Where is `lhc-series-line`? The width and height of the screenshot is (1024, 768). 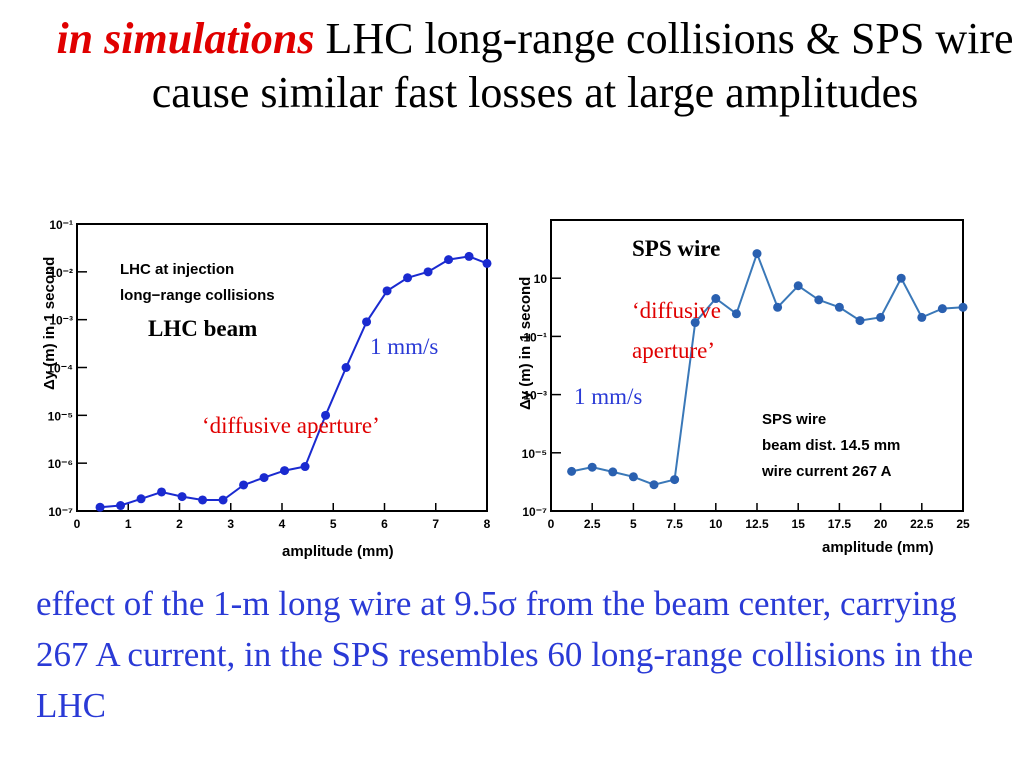 lhc-series-line is located at coordinates (294, 382).